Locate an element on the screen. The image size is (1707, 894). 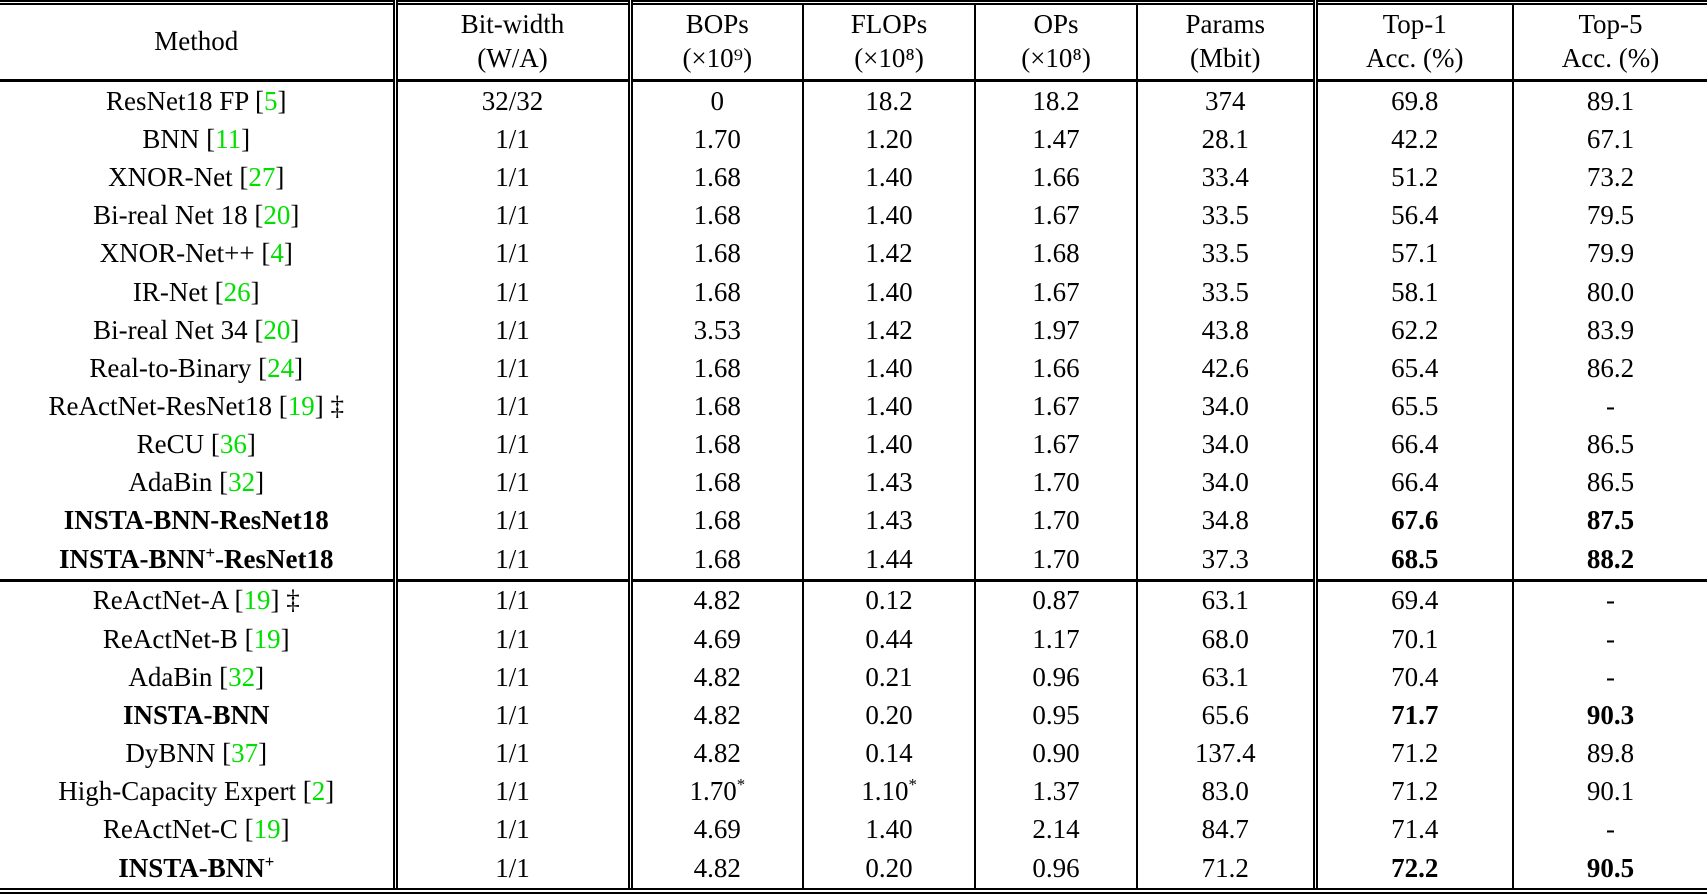
table-row: INSTA-BNN 1/1 4.82 0.20 0.95 65.6 71.7 90.3 is located at coordinates (853, 715).